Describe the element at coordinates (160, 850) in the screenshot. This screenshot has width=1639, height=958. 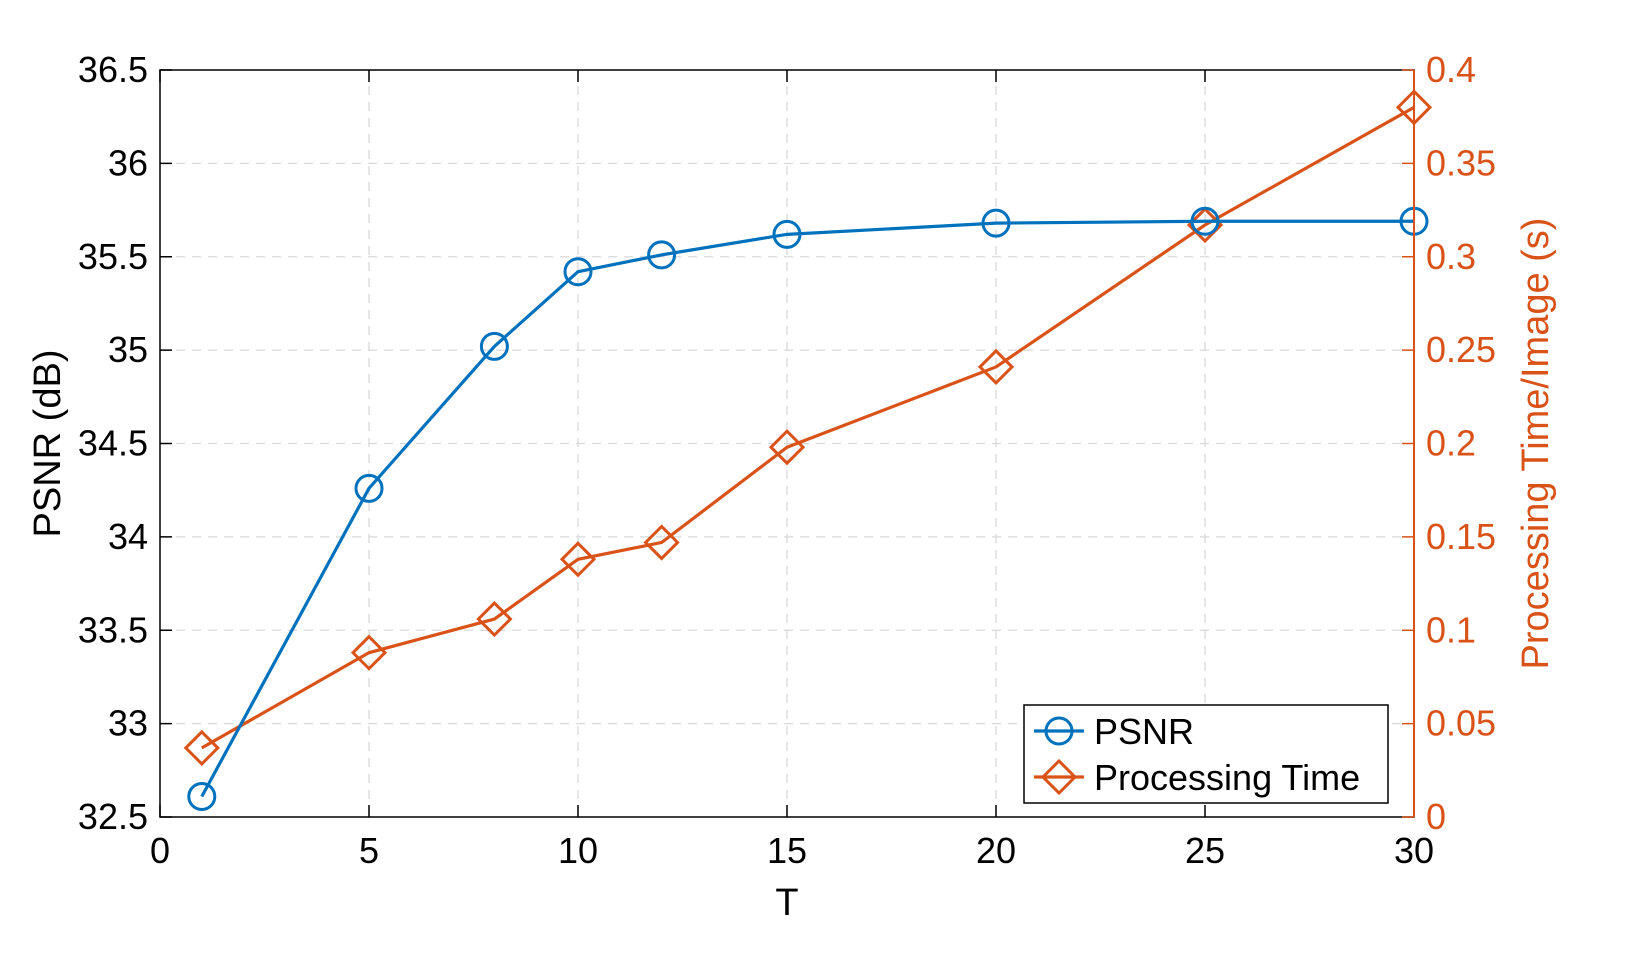
I see `x-tick-label: 0` at that location.